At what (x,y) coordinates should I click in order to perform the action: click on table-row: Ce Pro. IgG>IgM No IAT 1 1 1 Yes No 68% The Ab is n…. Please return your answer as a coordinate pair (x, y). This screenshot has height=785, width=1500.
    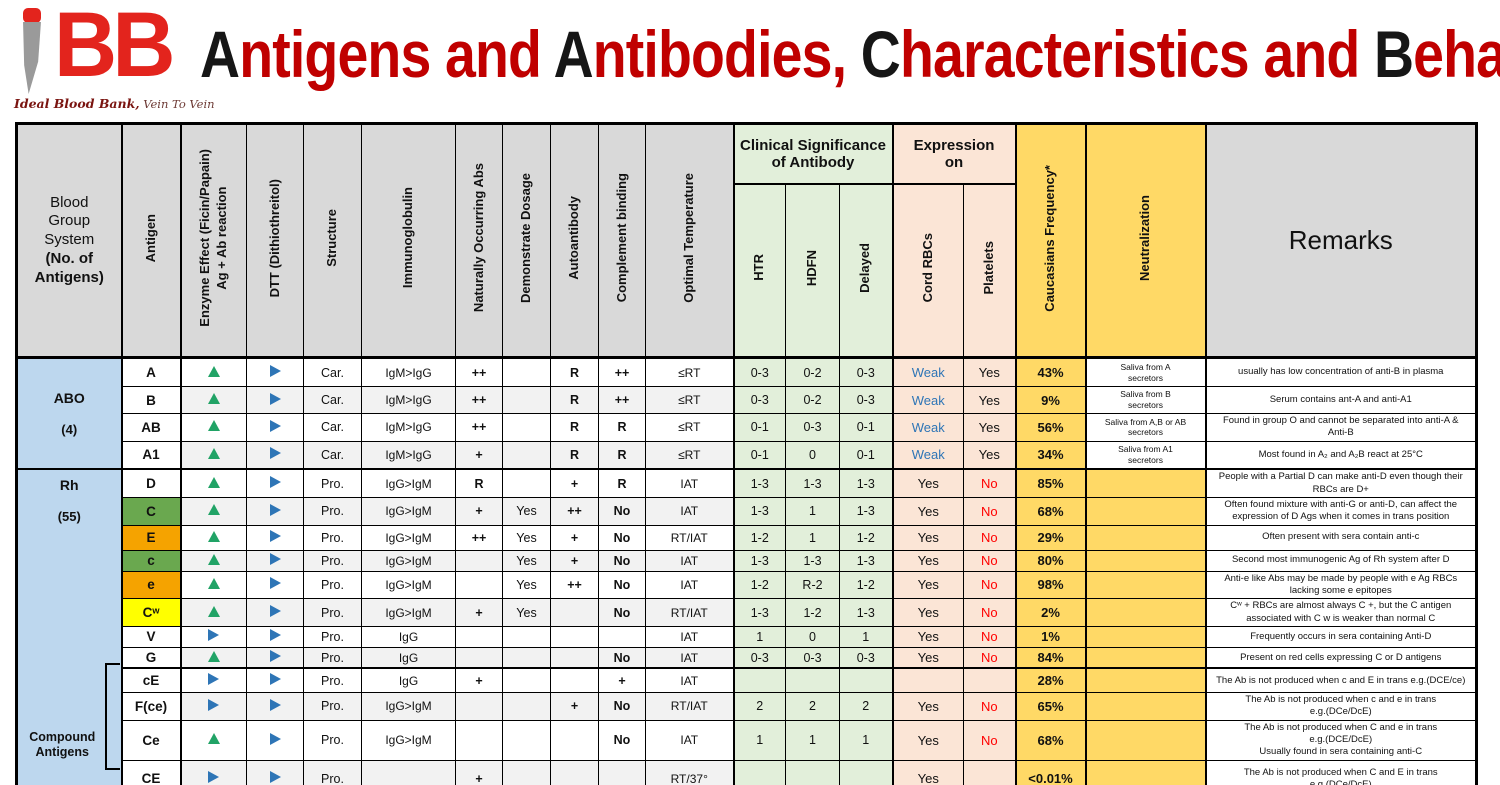
    Looking at the image, I should click on (747, 740).